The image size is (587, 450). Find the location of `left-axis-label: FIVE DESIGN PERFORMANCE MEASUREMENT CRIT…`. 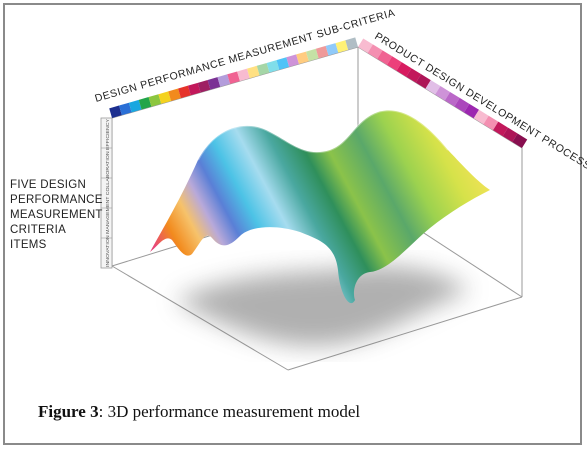

left-axis-label: FIVE DESIGN PERFORMANCE MEASUREMENT CRIT… is located at coordinates (56, 215).